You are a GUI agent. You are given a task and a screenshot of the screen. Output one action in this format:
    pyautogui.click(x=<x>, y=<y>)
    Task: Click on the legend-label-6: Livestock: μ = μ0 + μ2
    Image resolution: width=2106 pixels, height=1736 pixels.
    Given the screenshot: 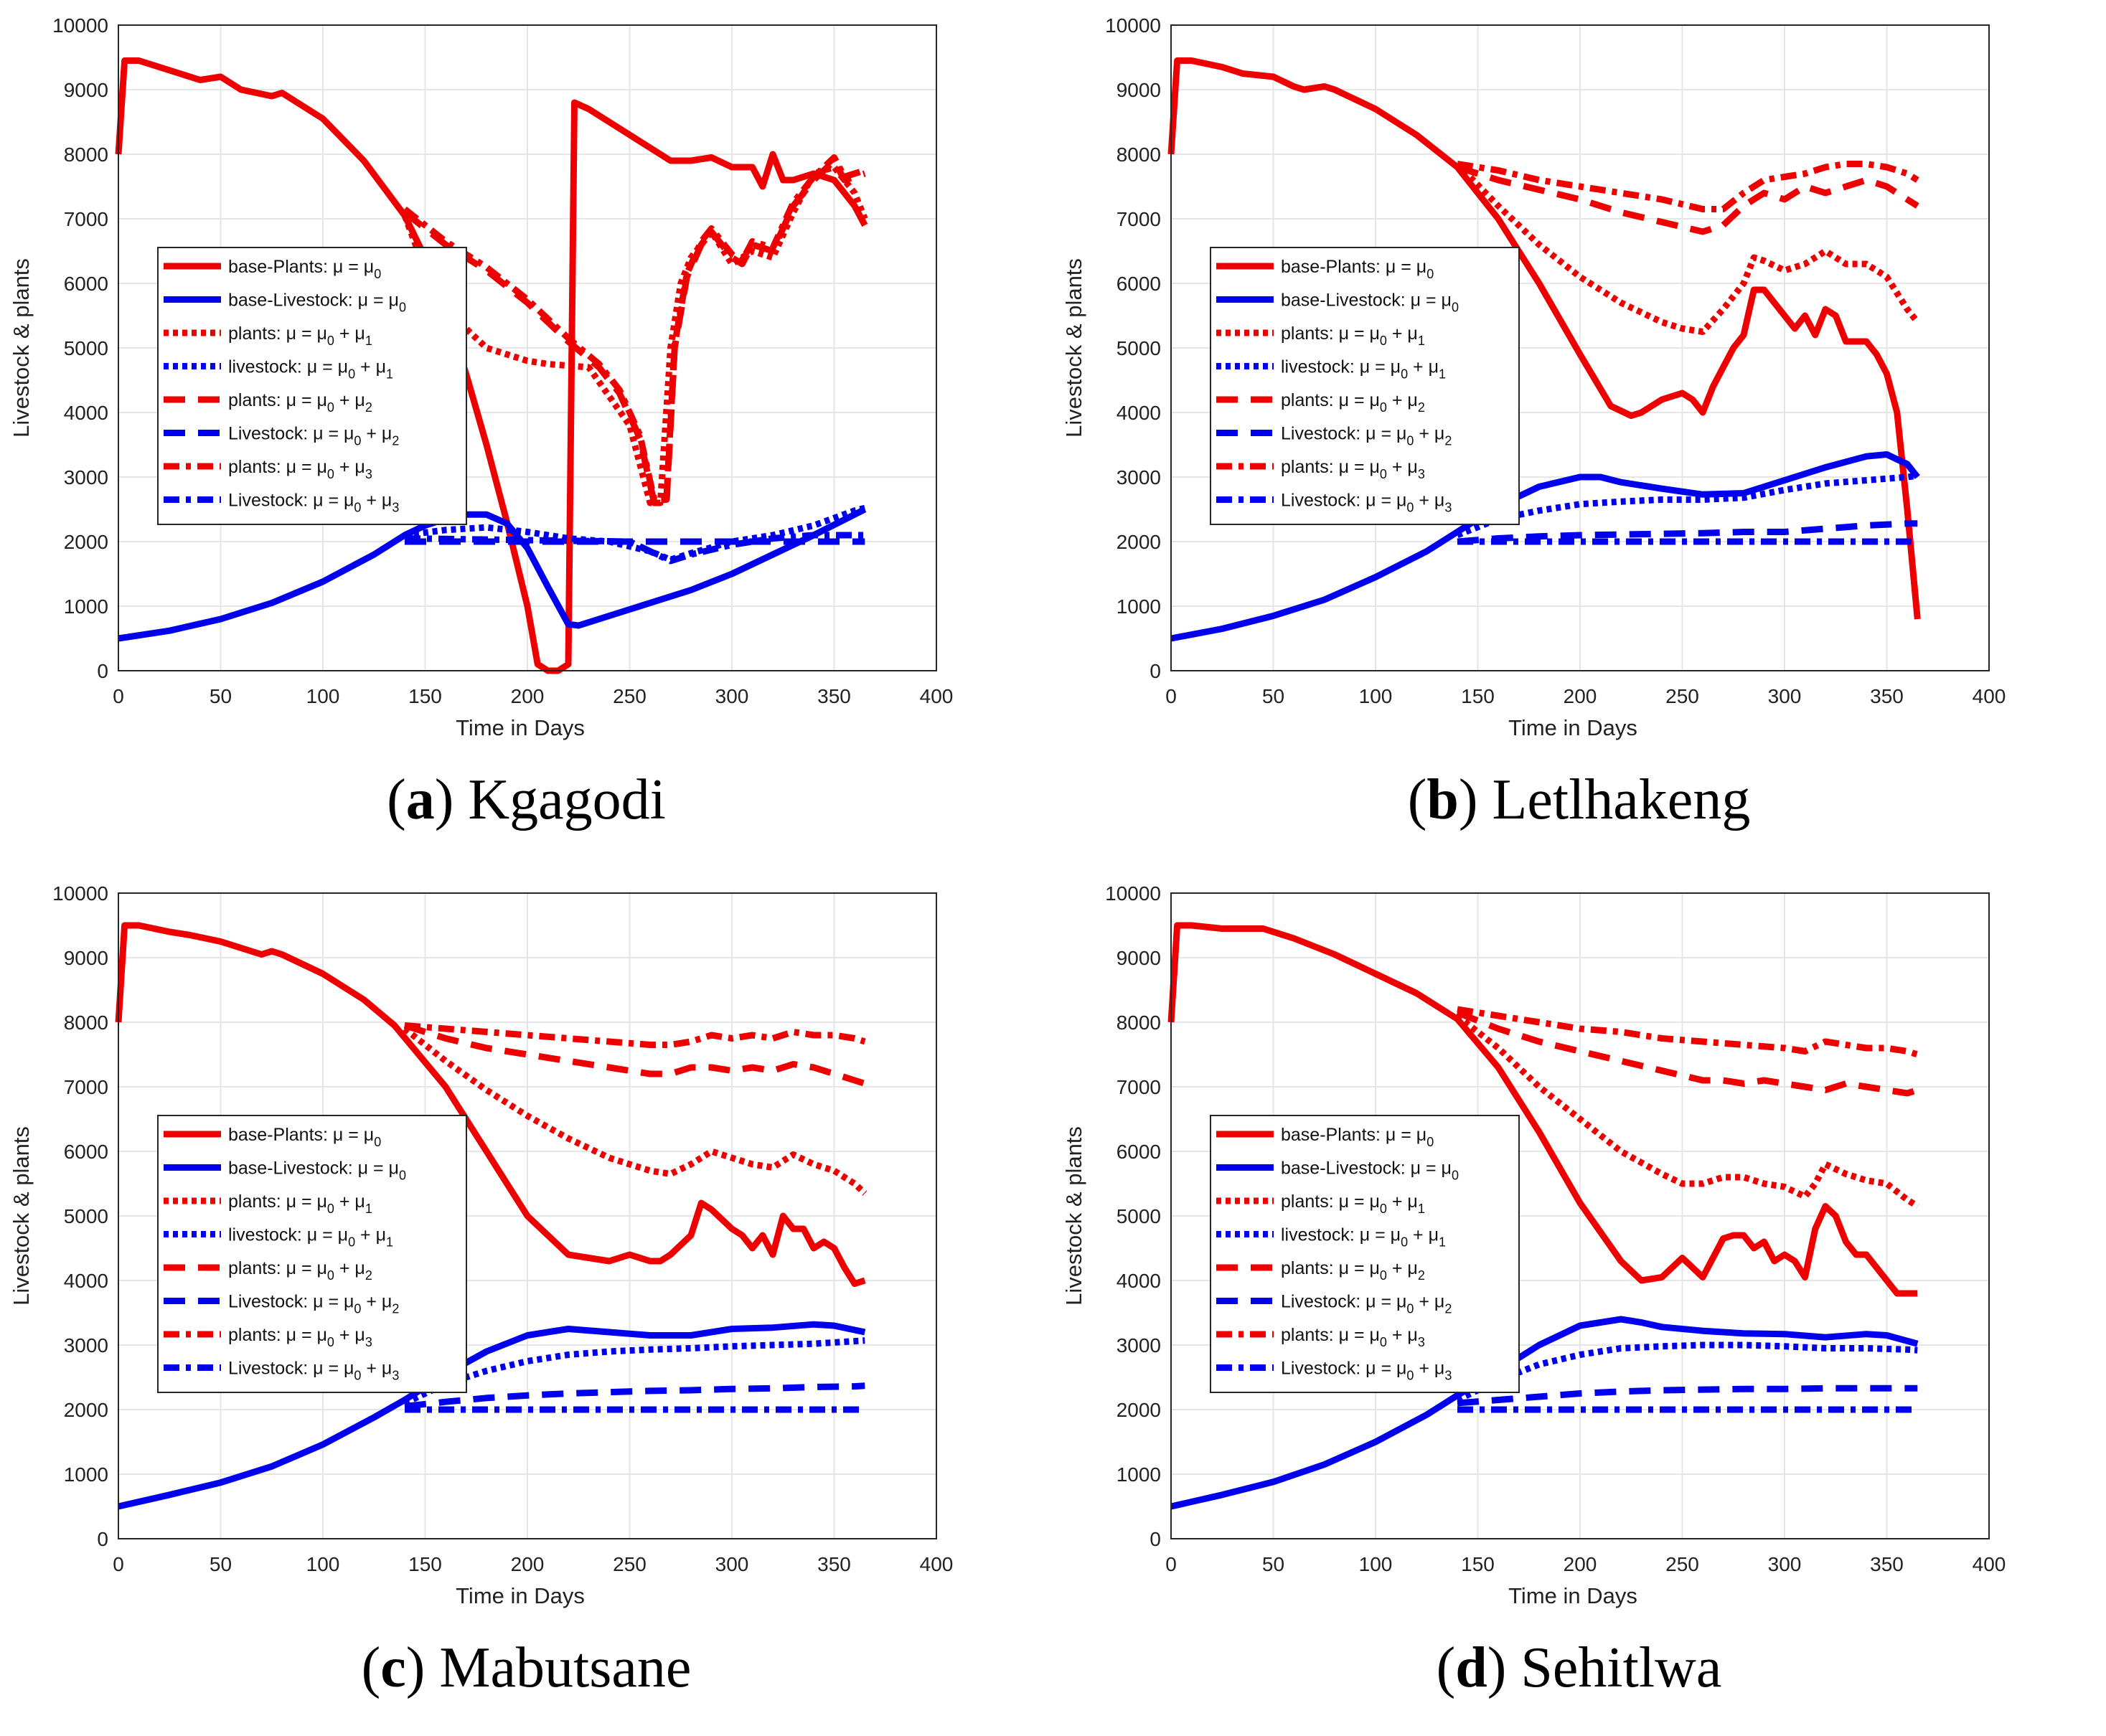 What is the action you would take?
    pyautogui.click(x=1366, y=1304)
    